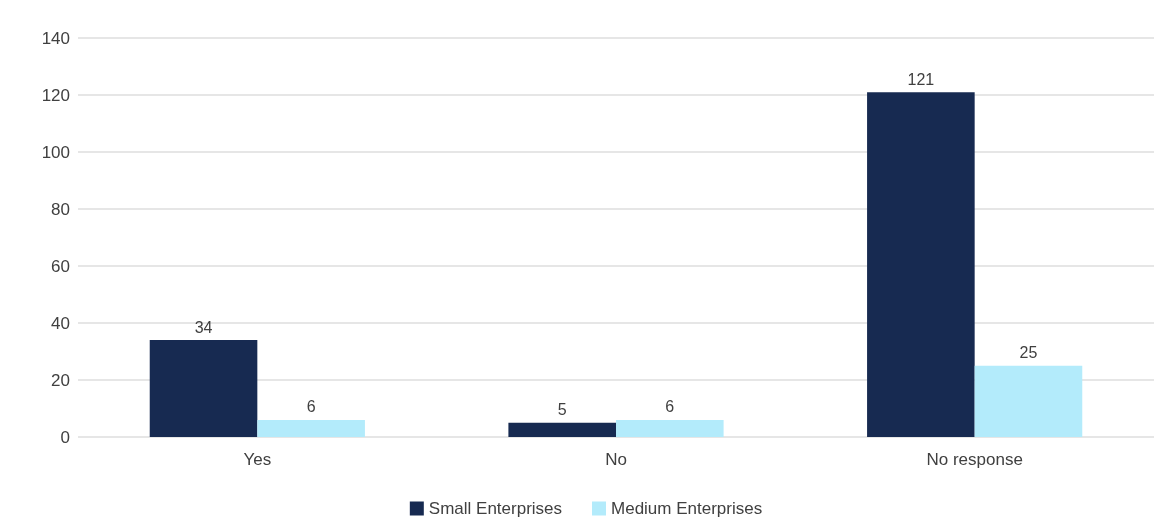 This screenshot has height=530, width=1172. I want to click on y-tick-label: 100, so click(55, 152).